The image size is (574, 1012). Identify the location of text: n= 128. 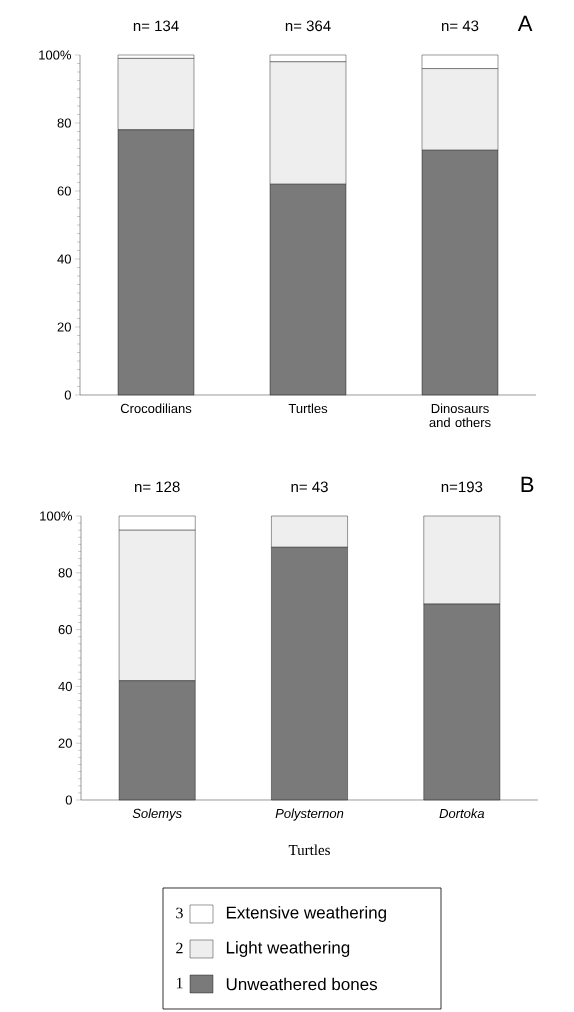
(157, 487).